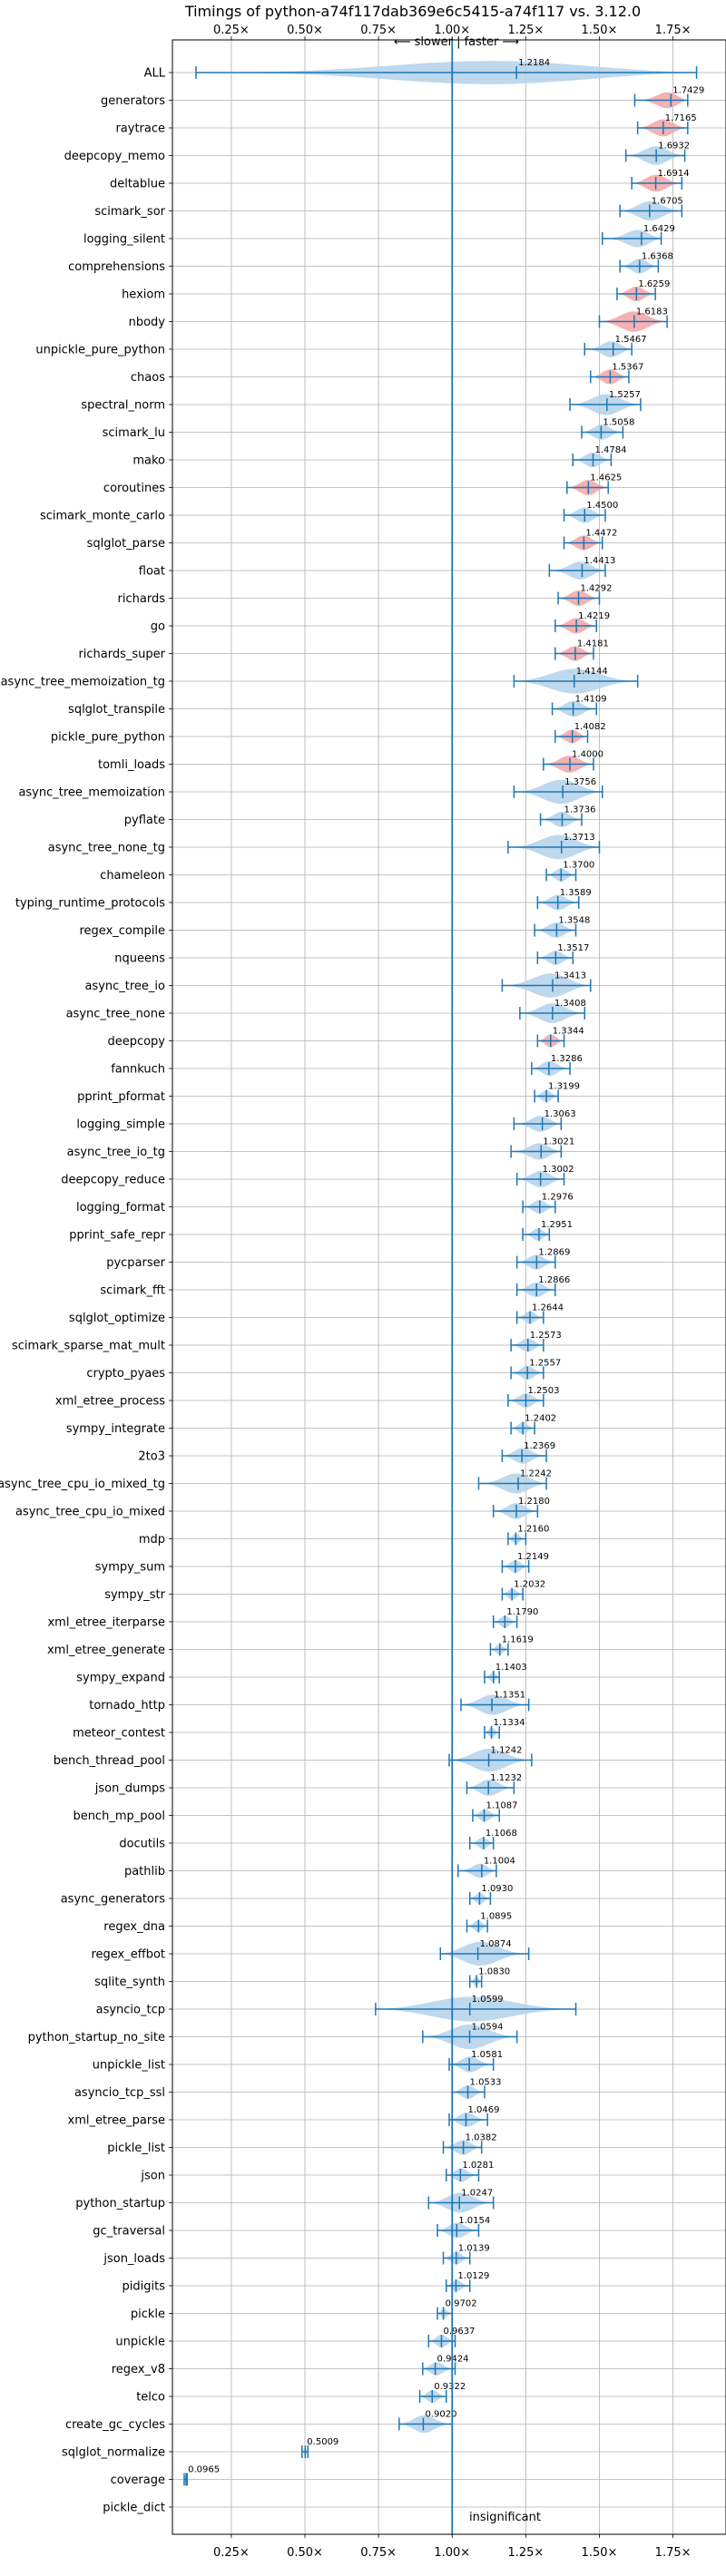 The height and width of the screenshot is (2576, 726). What do you see at coordinates (121, 1125) in the screenshot?
I see `category-label: logging_simple` at bounding box center [121, 1125].